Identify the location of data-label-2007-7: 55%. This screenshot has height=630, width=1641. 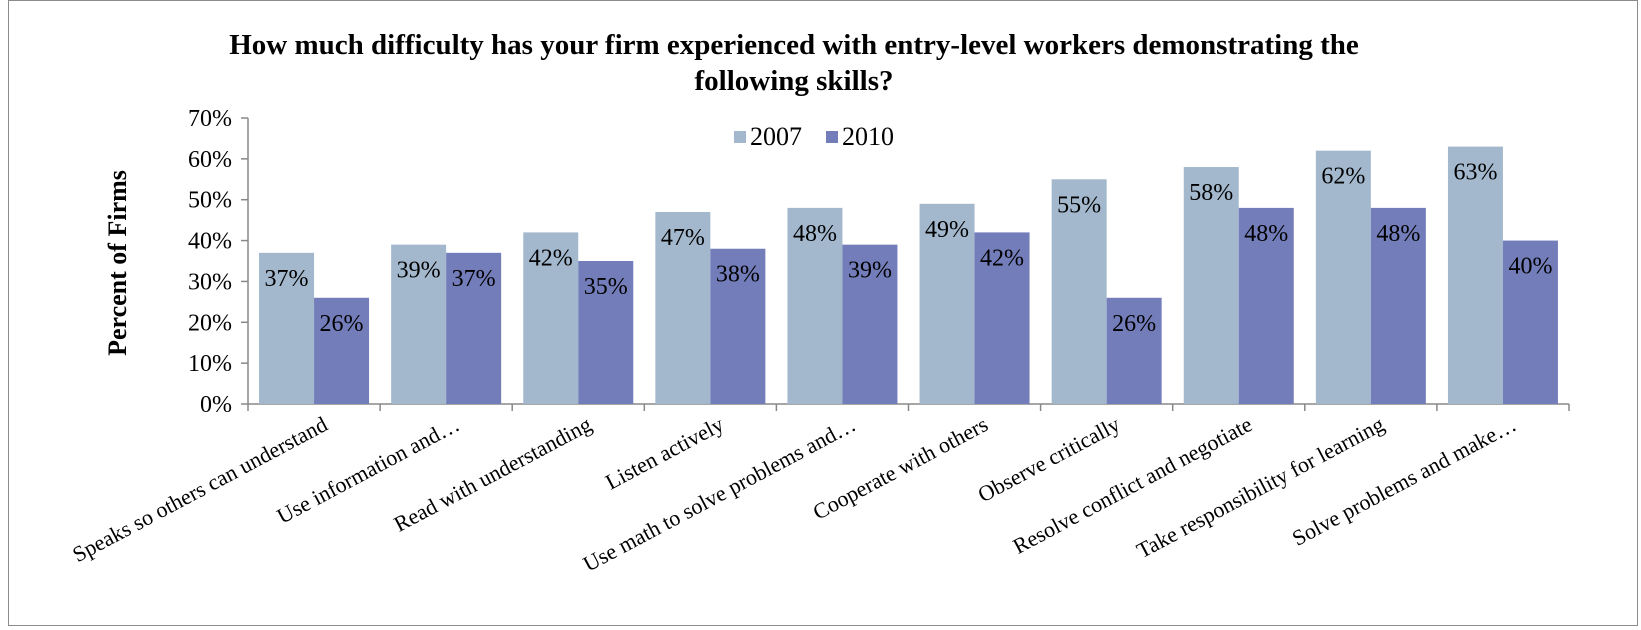
(1079, 205).